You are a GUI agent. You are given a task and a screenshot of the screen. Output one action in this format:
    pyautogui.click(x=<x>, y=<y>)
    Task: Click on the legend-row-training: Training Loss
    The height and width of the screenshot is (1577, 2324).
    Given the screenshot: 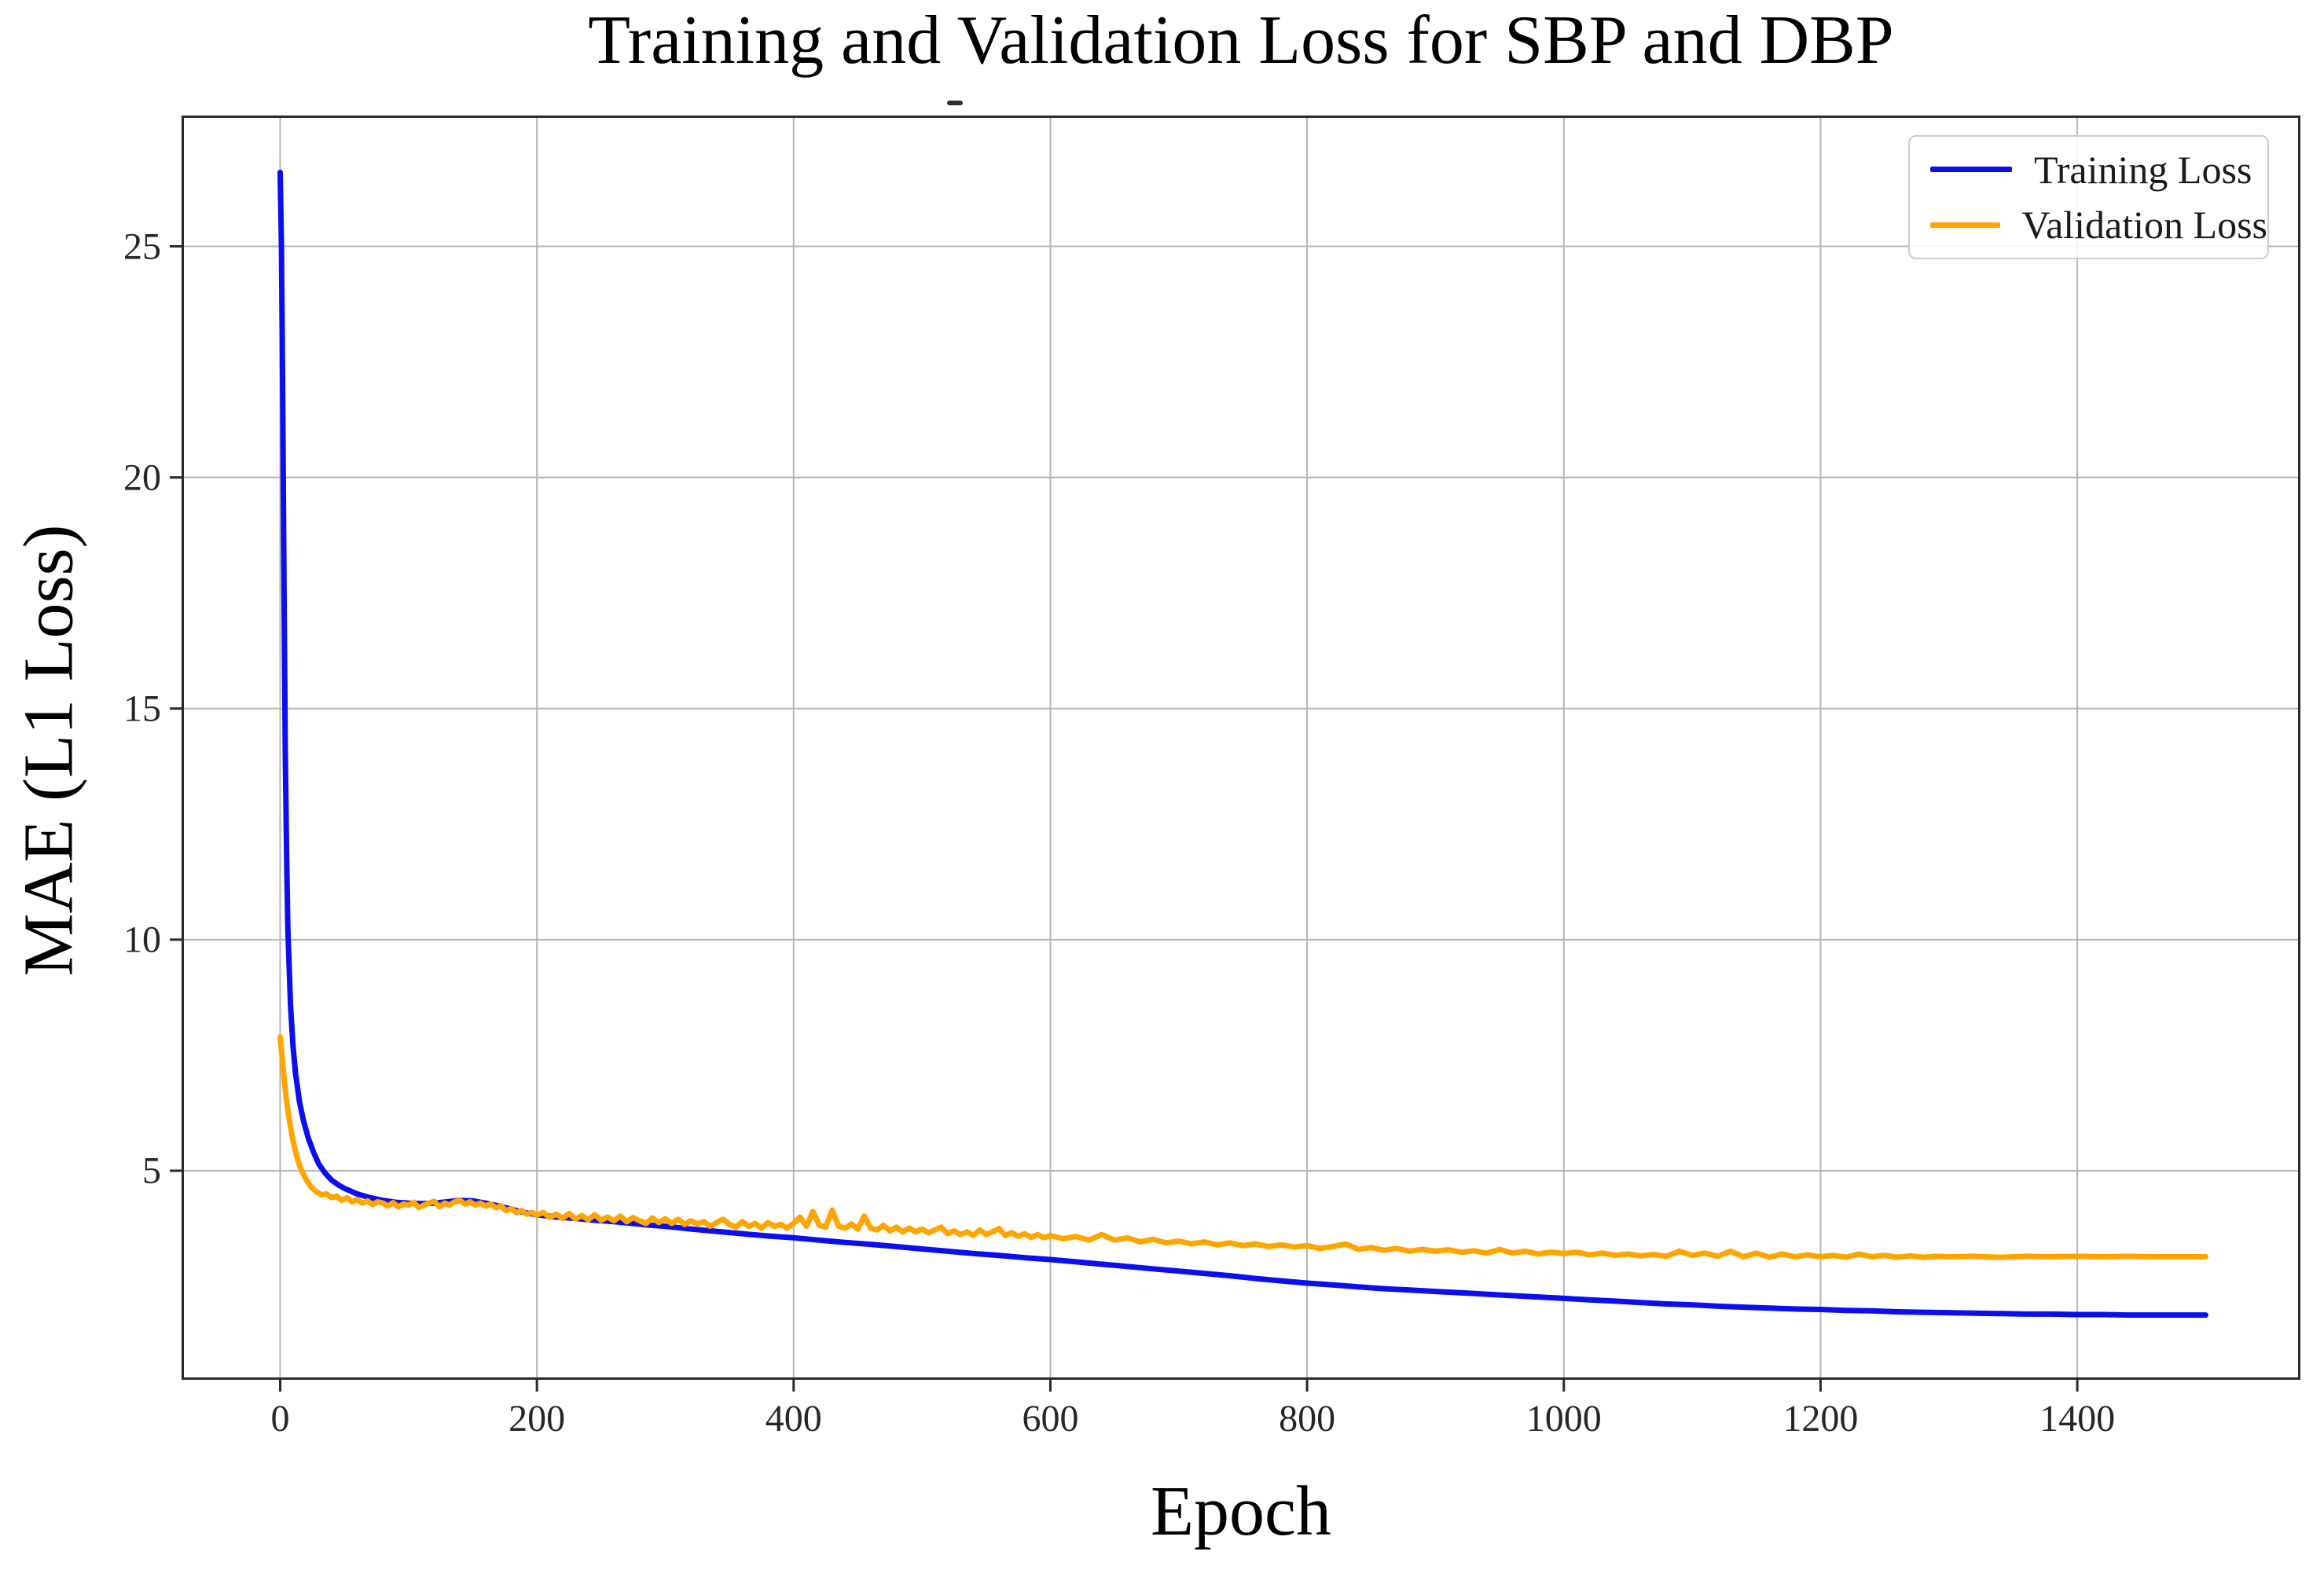 What is the action you would take?
    pyautogui.click(x=2088, y=170)
    